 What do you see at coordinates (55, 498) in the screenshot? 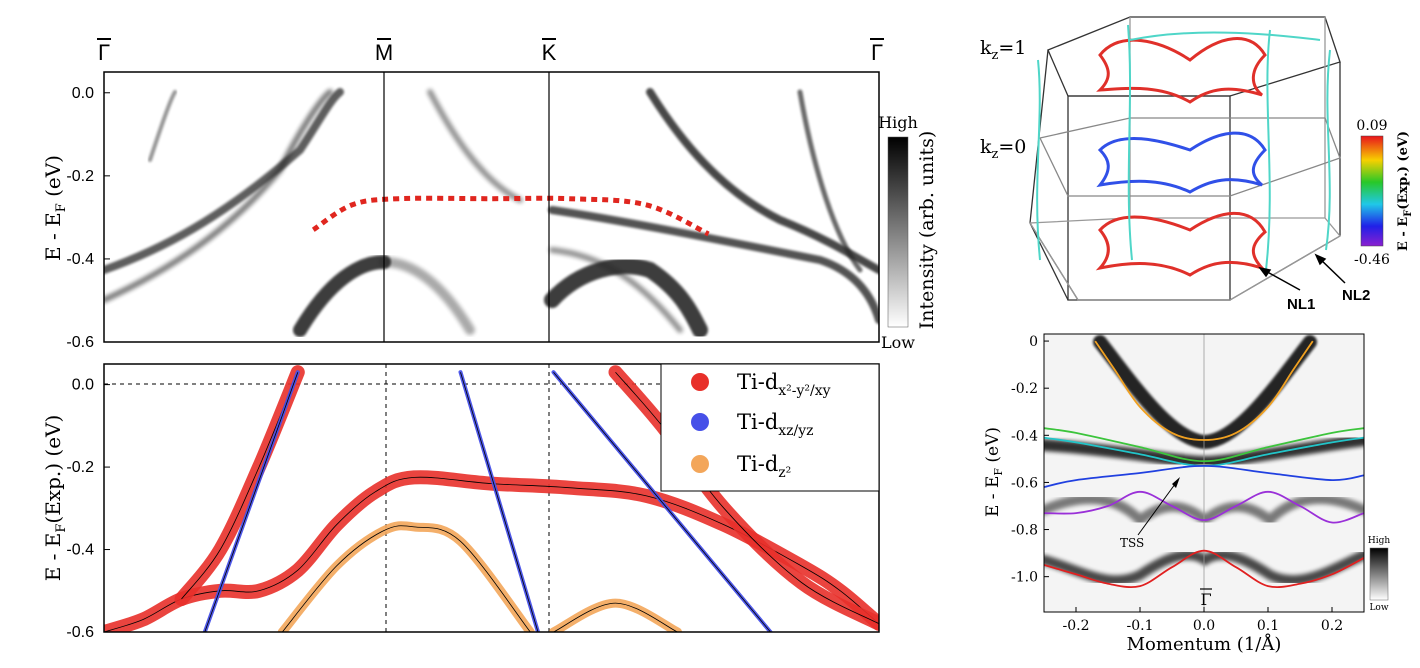
I see `dft-y-label: E - EF(Exp.) (eV)` at bounding box center [55, 498].